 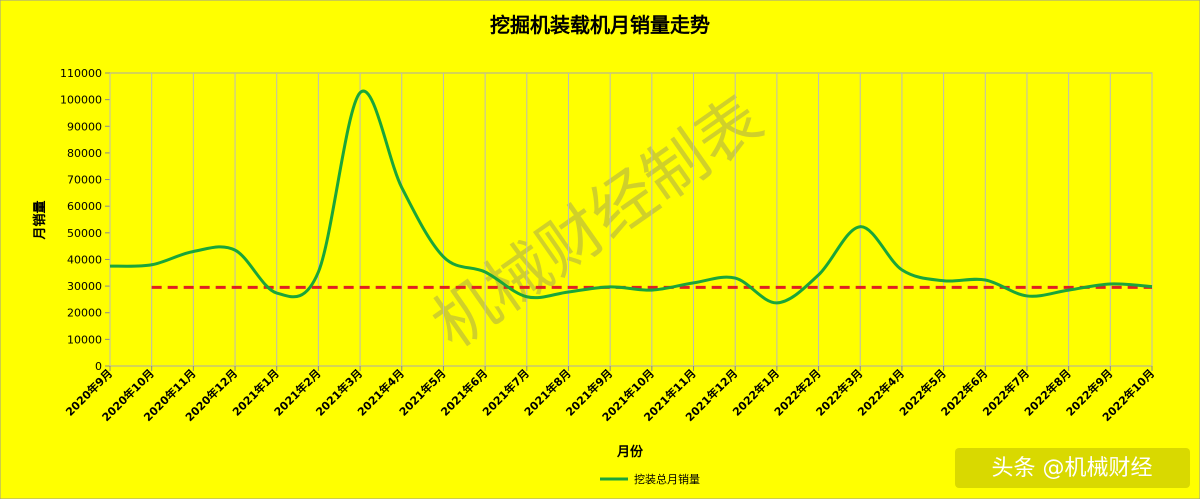 I want to click on y-axis-title: 月销量, so click(x=40, y=220).